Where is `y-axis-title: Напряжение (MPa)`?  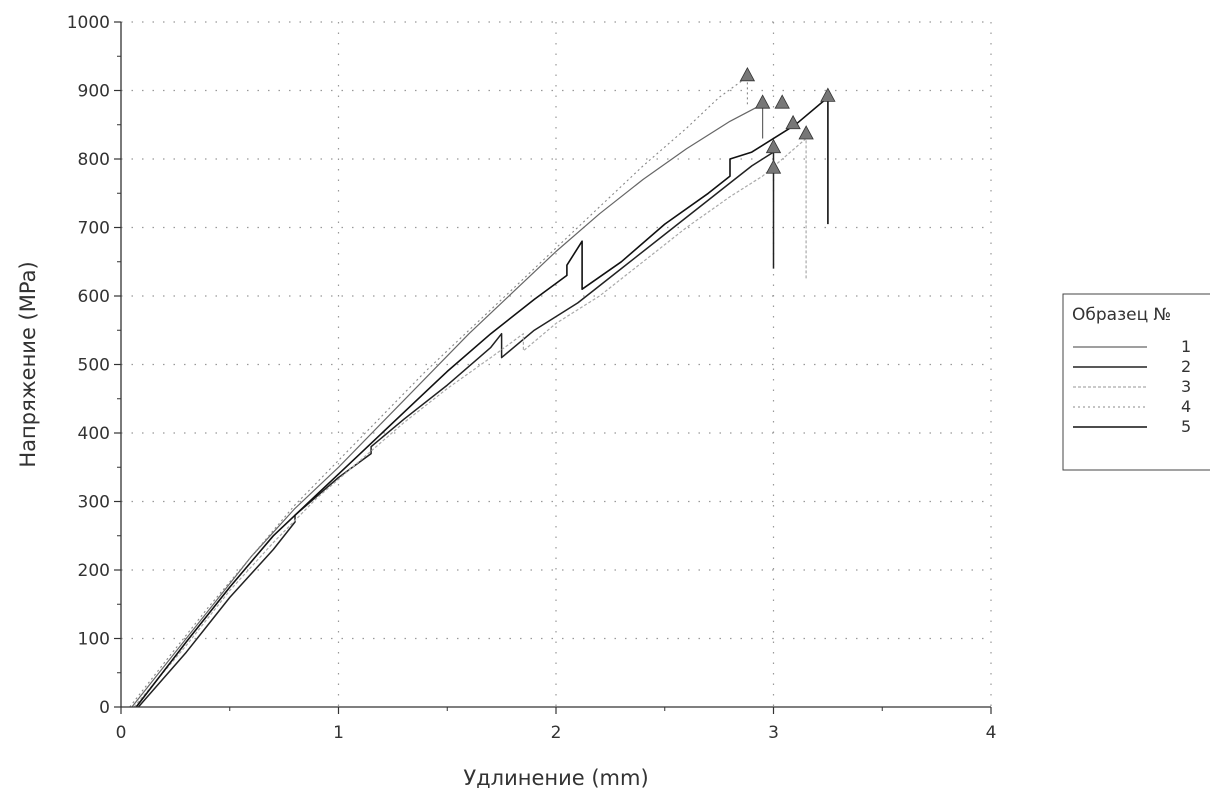 y-axis-title: Напряжение (MPa) is located at coordinates (28, 364).